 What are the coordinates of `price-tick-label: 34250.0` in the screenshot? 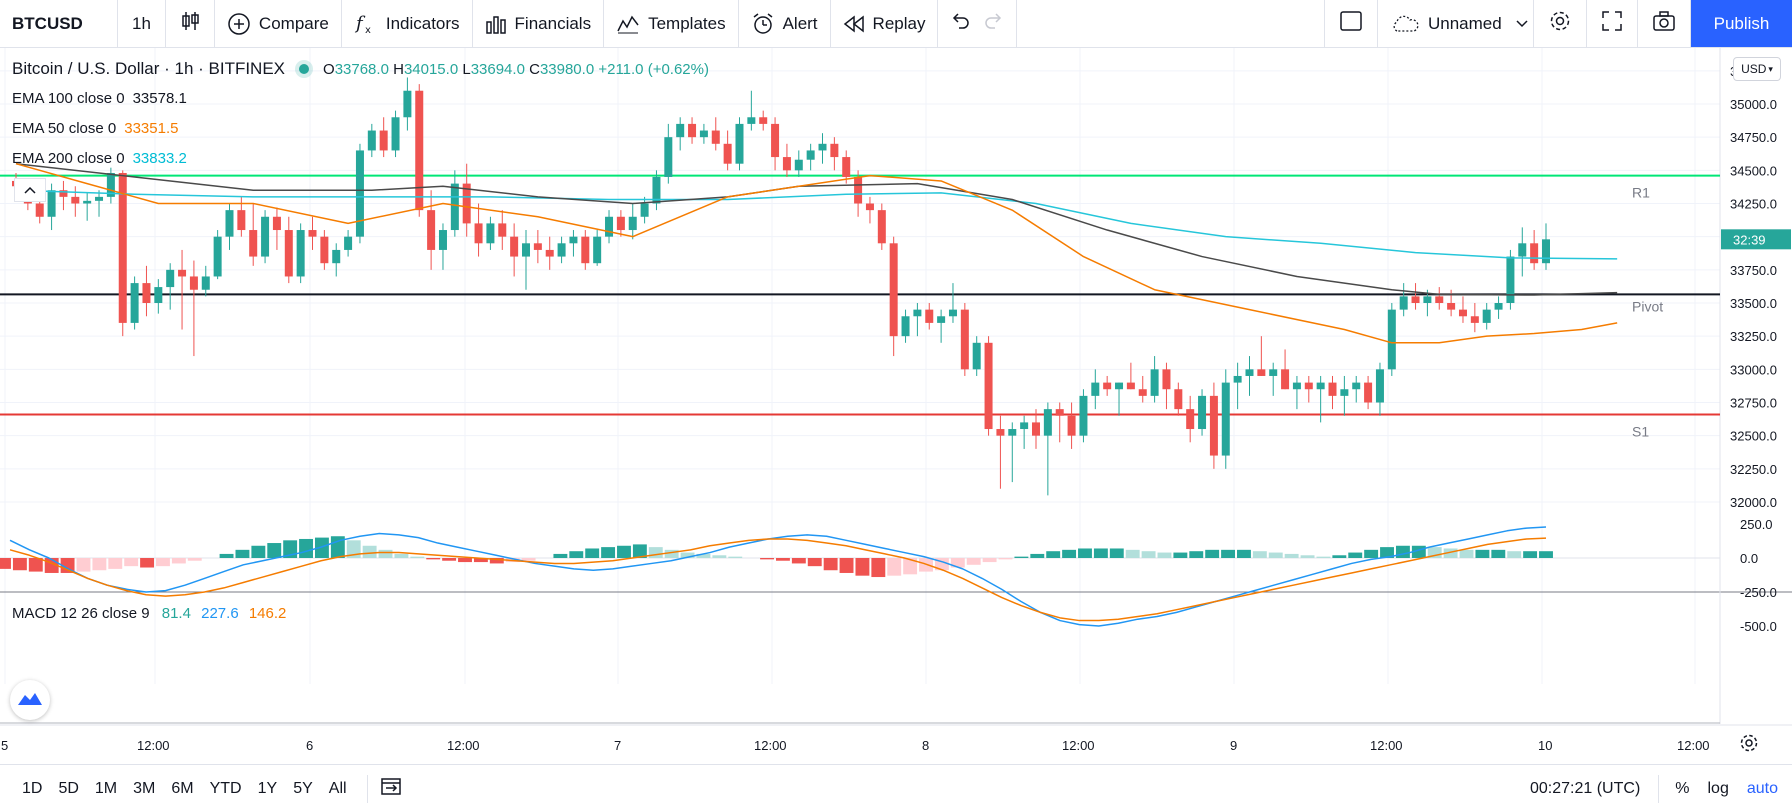 It's located at (1753, 204).